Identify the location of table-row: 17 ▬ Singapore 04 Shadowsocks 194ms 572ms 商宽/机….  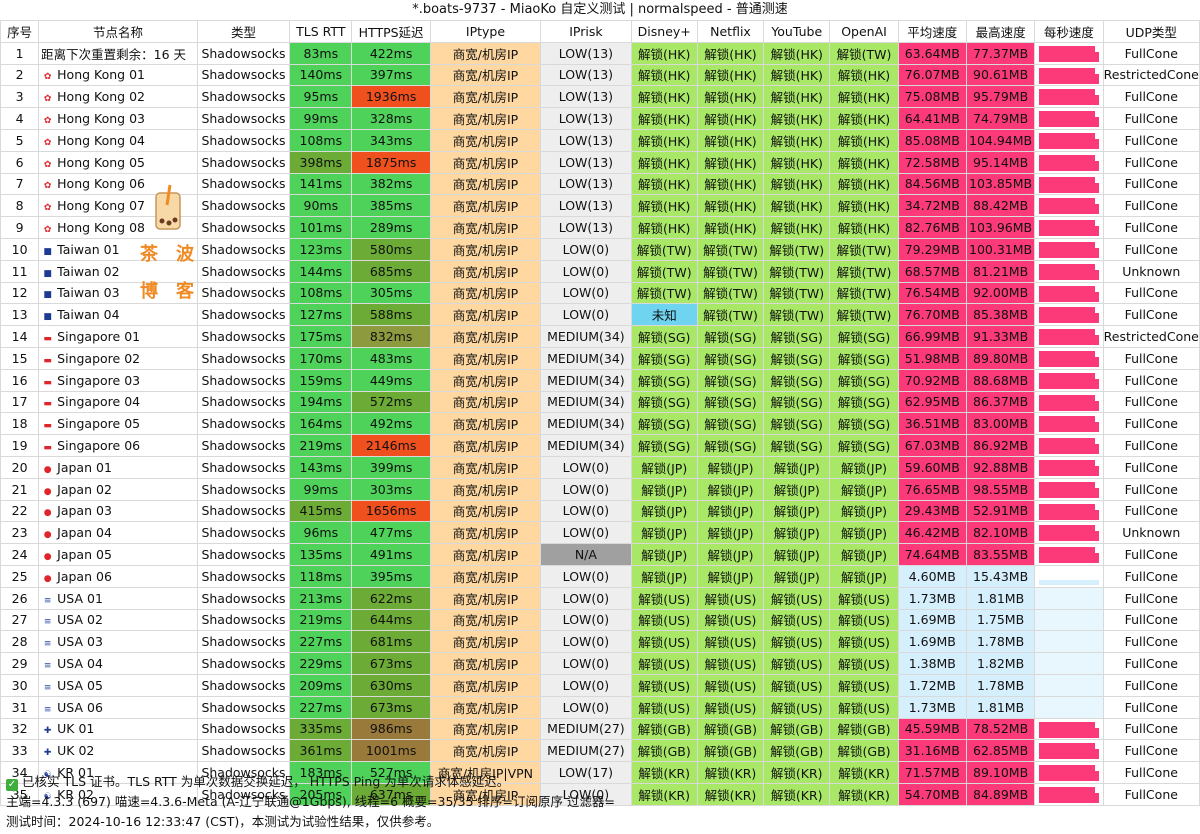
(600, 402).